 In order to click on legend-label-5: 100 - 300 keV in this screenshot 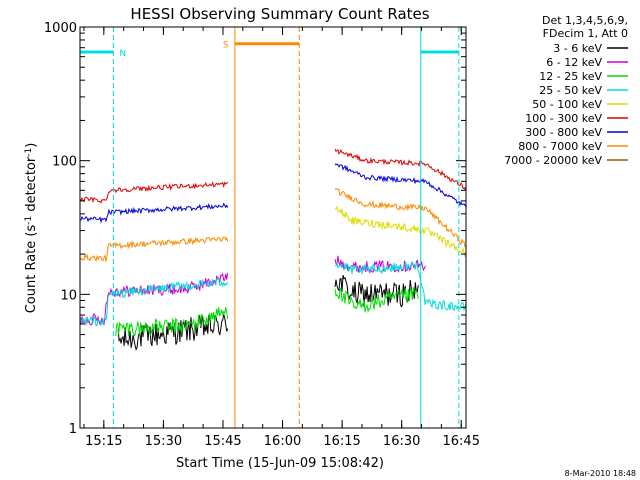, I will do `click(563, 118)`.